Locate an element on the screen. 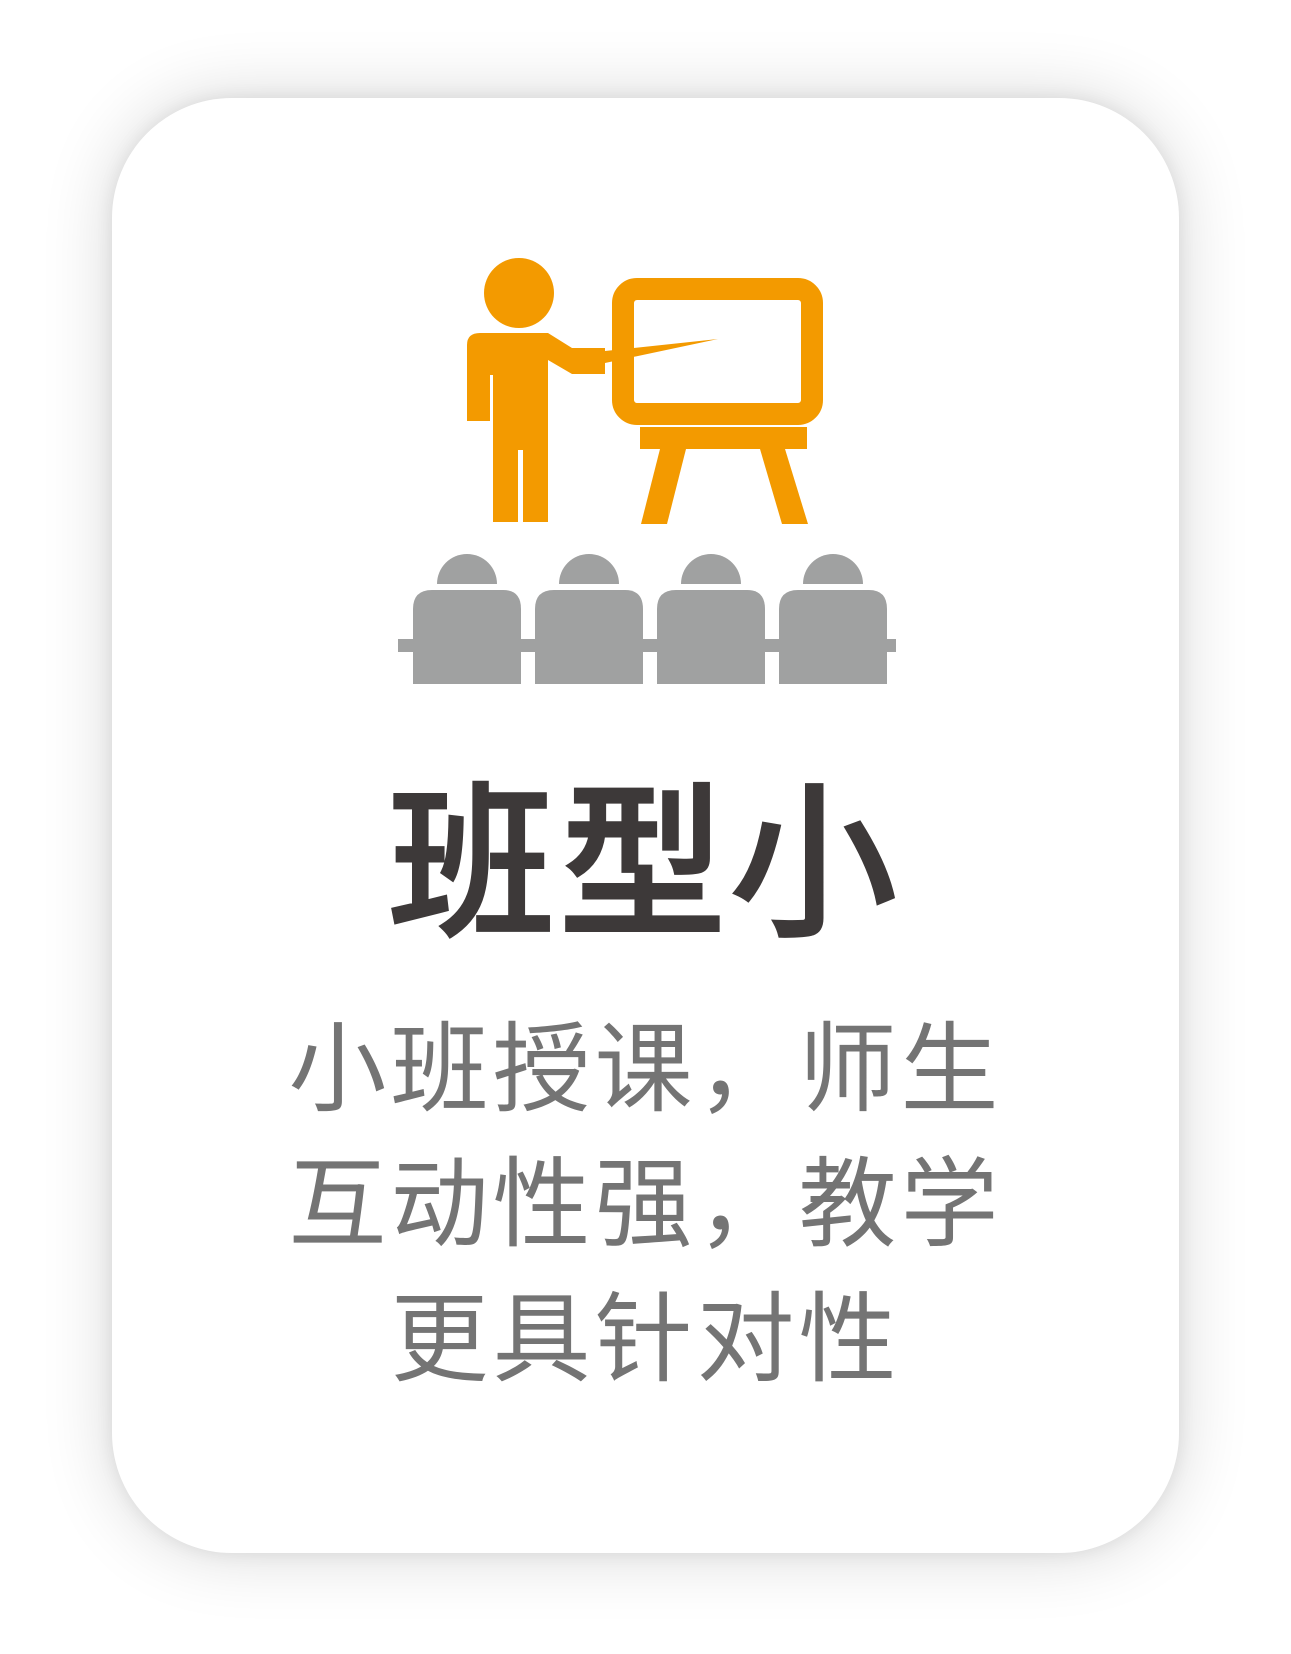 The image size is (1291, 1654). description-line-3: 更具针对性 is located at coordinates (645, 1340).